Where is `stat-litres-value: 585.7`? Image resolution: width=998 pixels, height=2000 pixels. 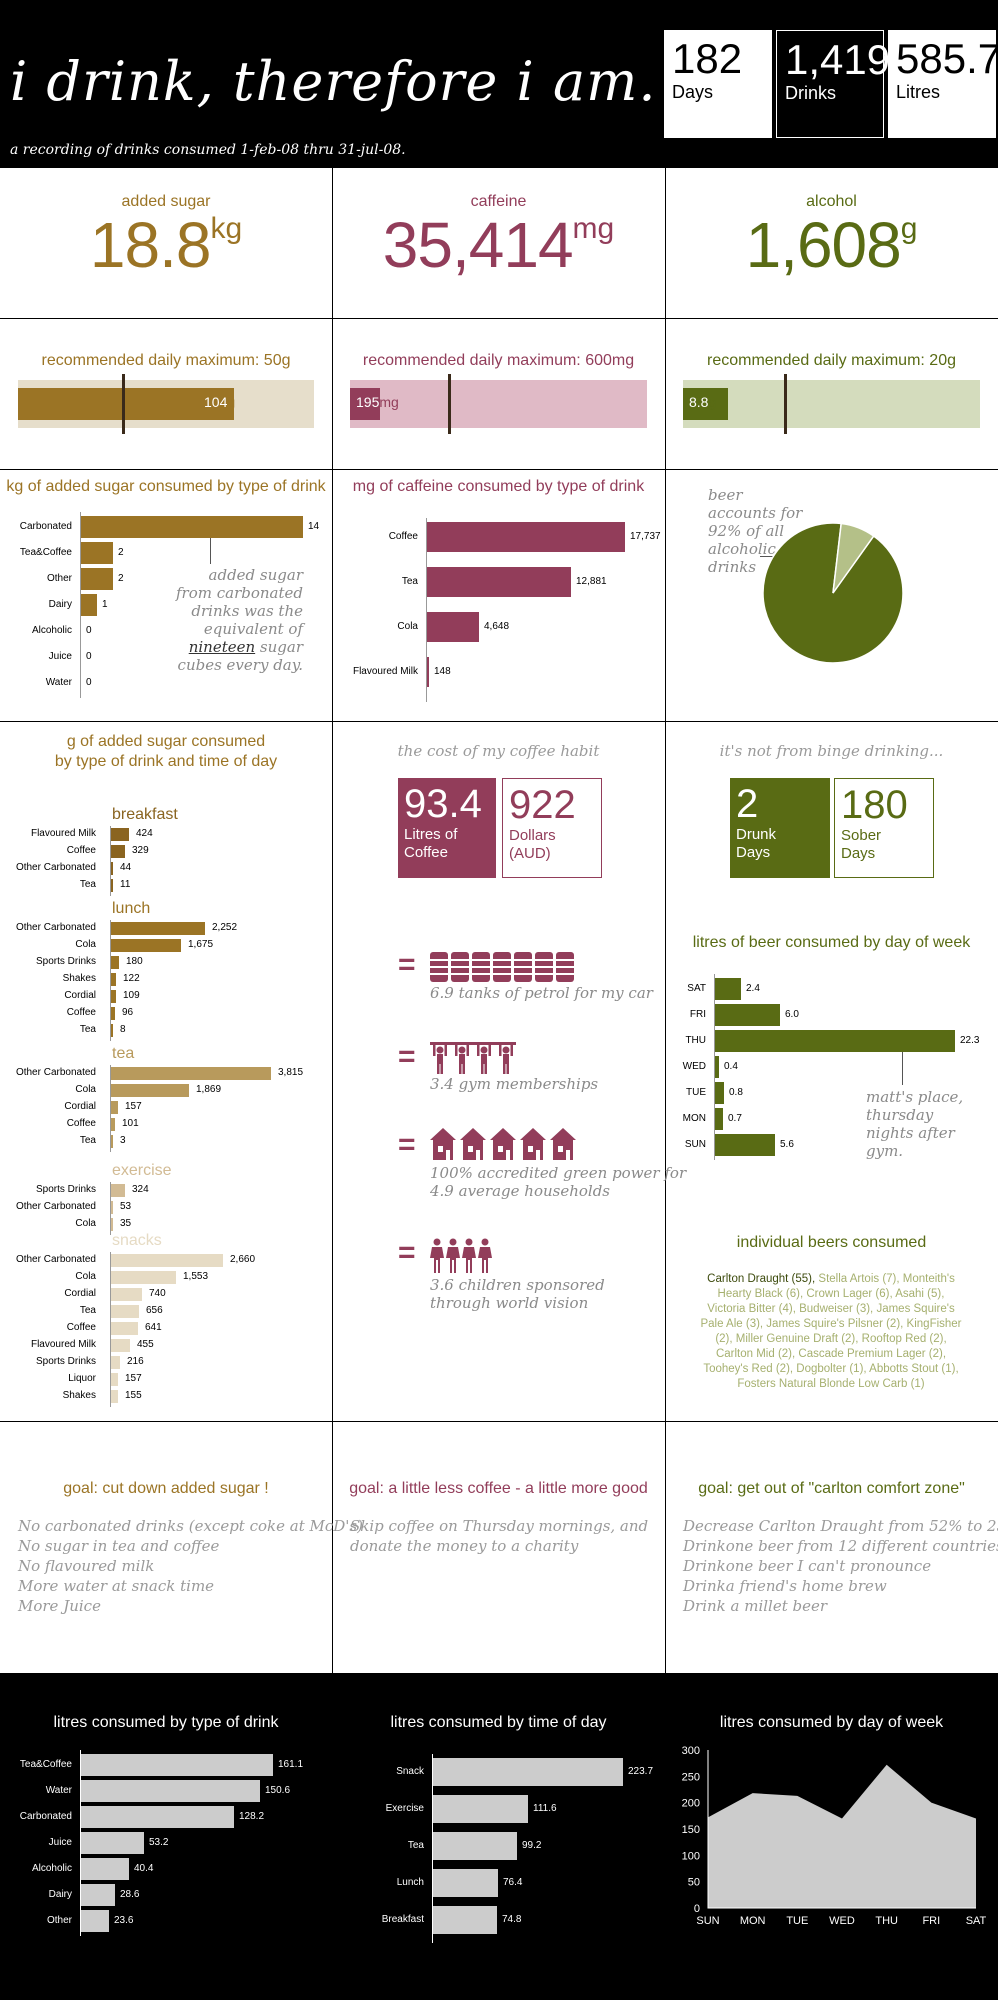 stat-litres-value: 585.7 is located at coordinates (947, 58).